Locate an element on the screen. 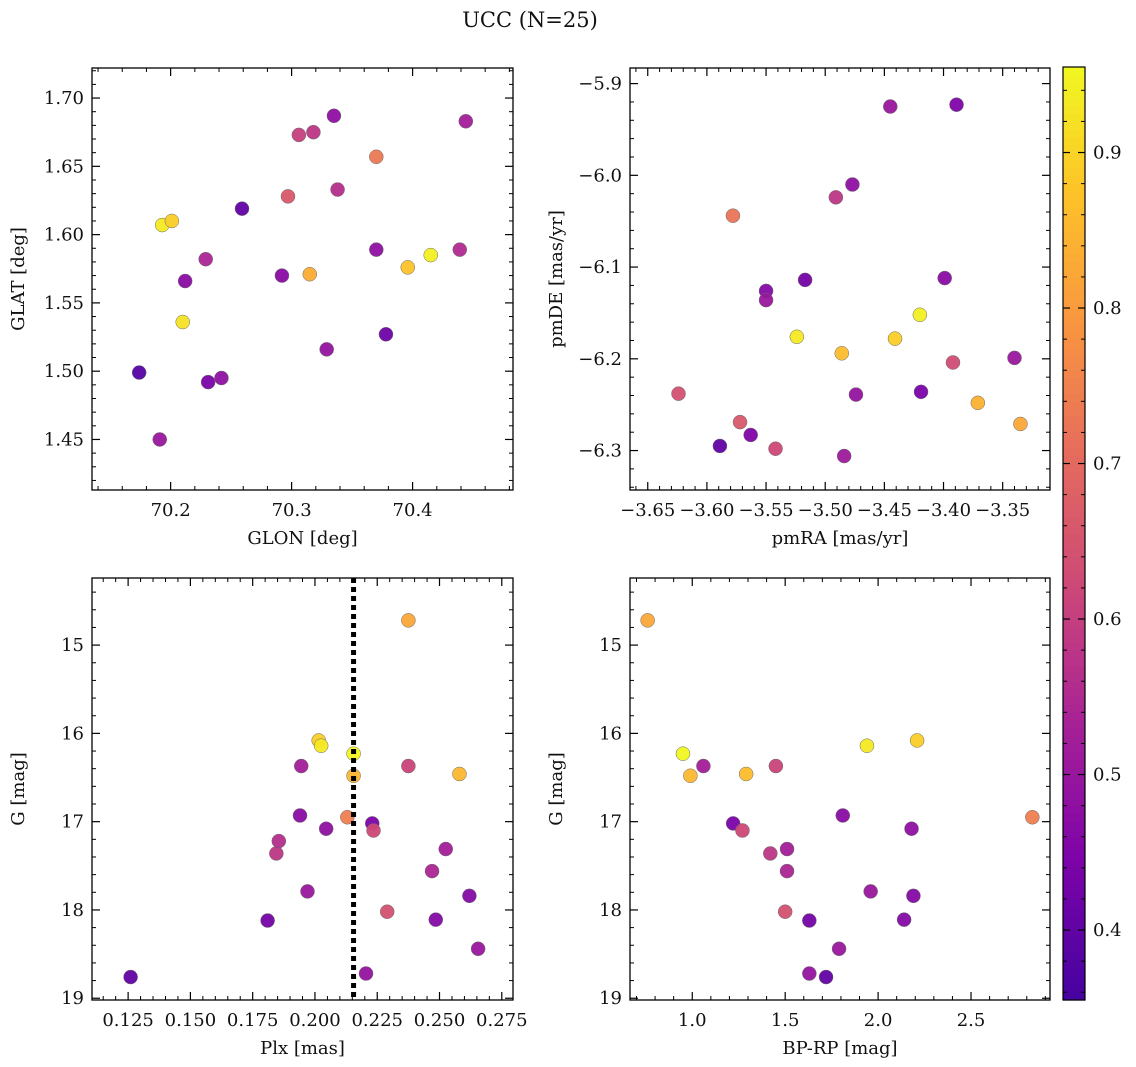  x-tick-label: −3.65 is located at coordinates (647, 510).